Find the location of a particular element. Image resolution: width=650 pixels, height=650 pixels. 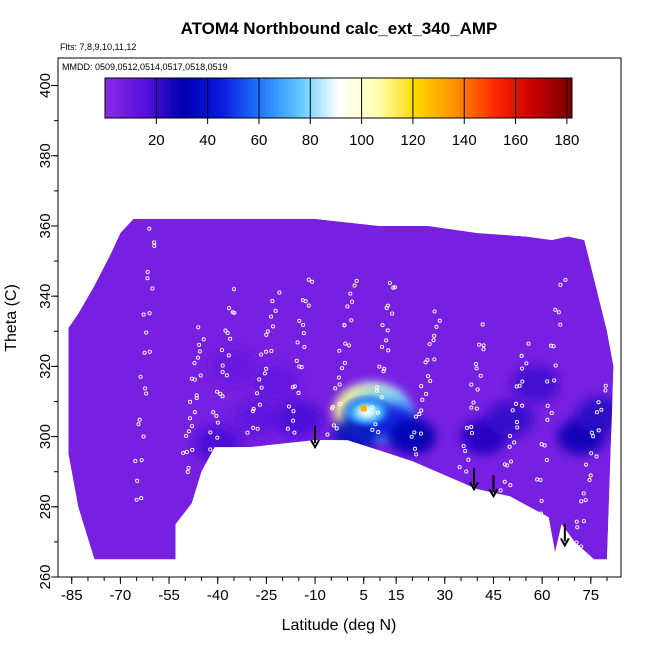

colorbar-bar is located at coordinates (338, 98).